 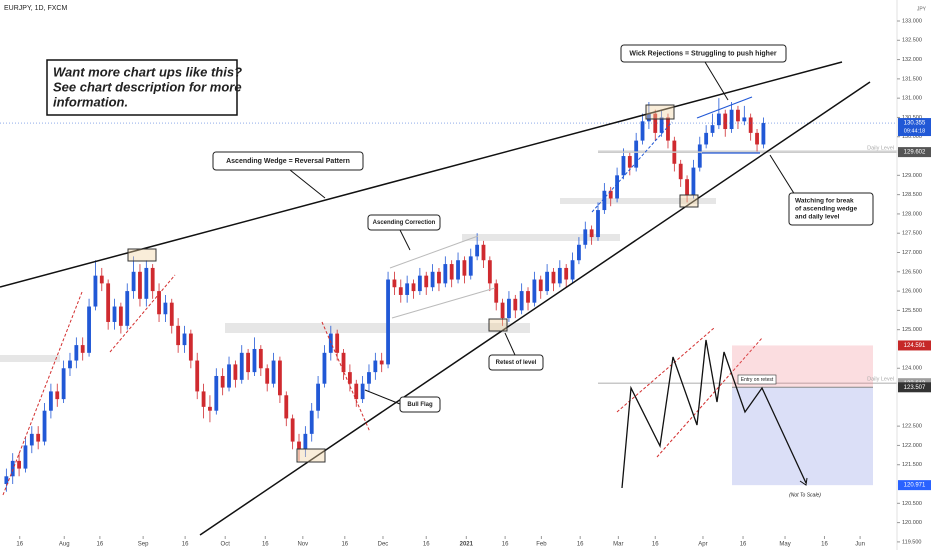 I want to click on currency: JPY, so click(x=922, y=9).